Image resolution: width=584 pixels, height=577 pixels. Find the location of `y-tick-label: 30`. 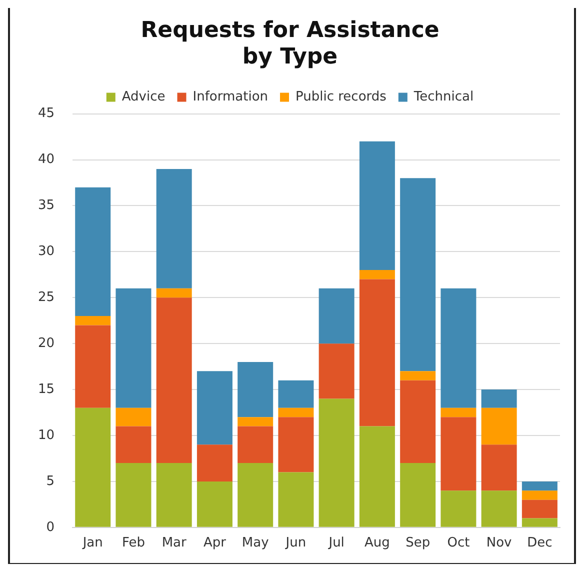

y-tick-label: 30 is located at coordinates (46, 252).